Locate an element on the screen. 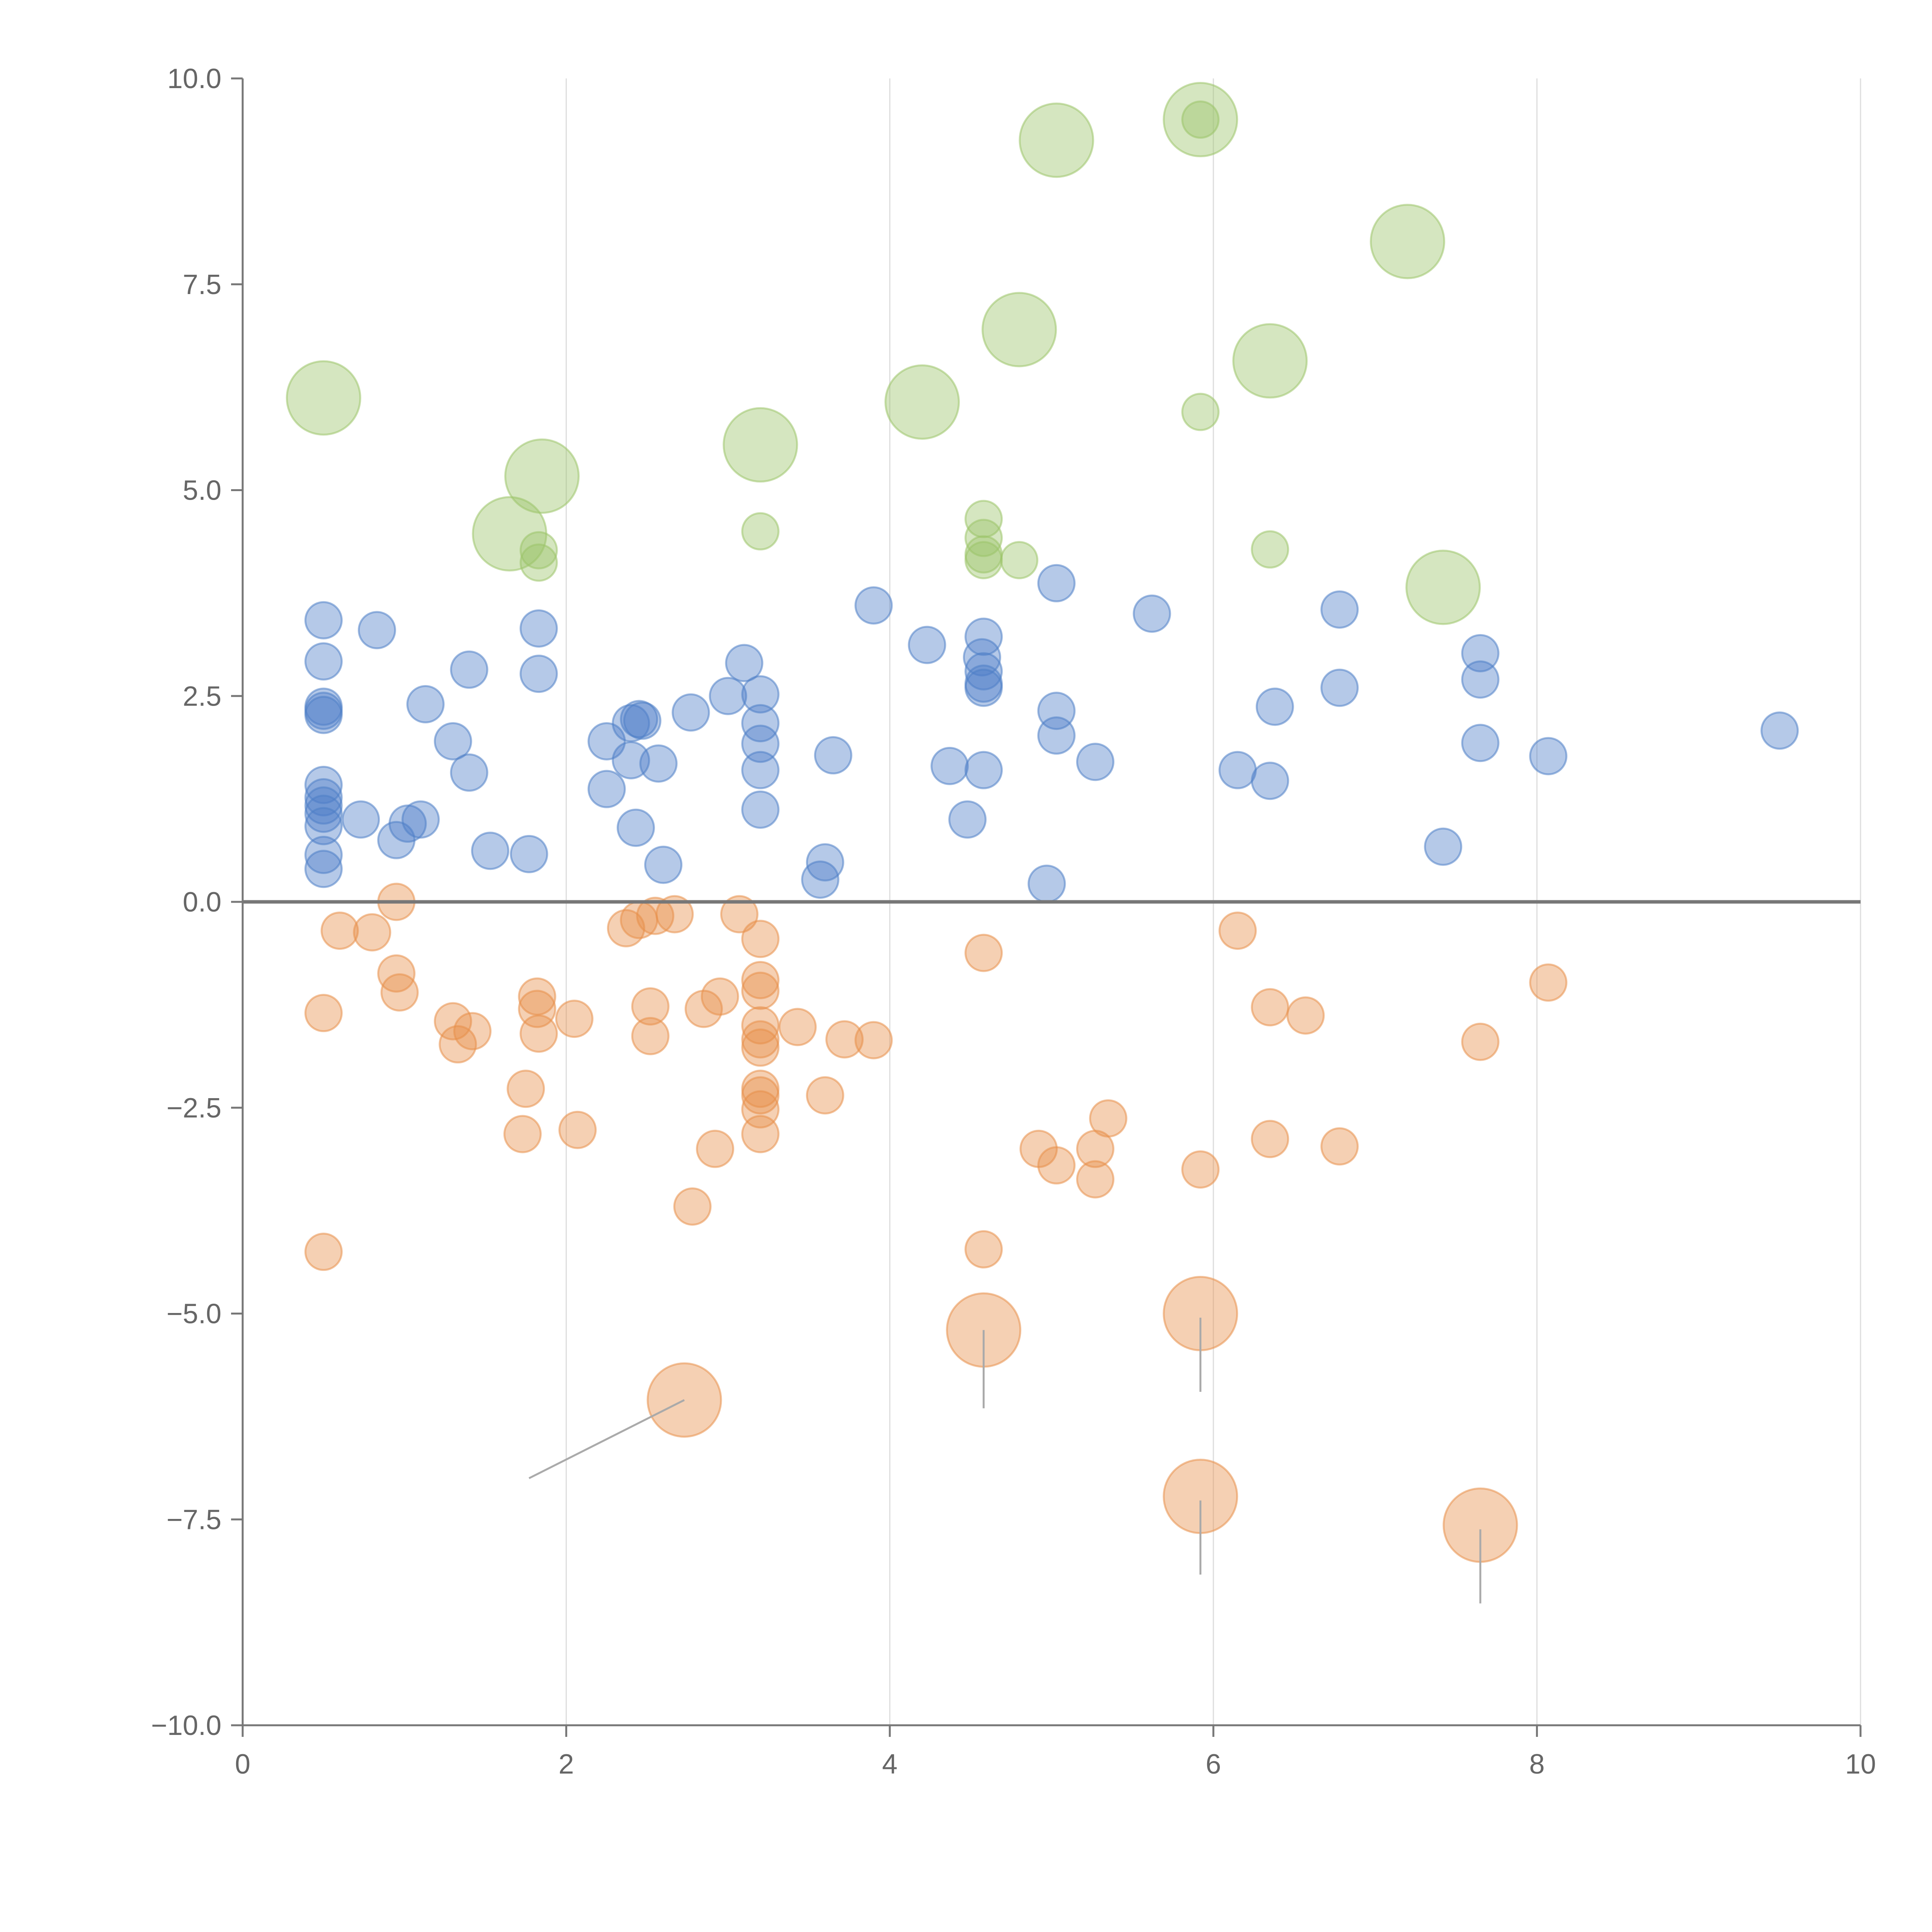 The width and height of the screenshot is (1932, 1932). y-tick-label-3: 2.5 is located at coordinates (202, 696).